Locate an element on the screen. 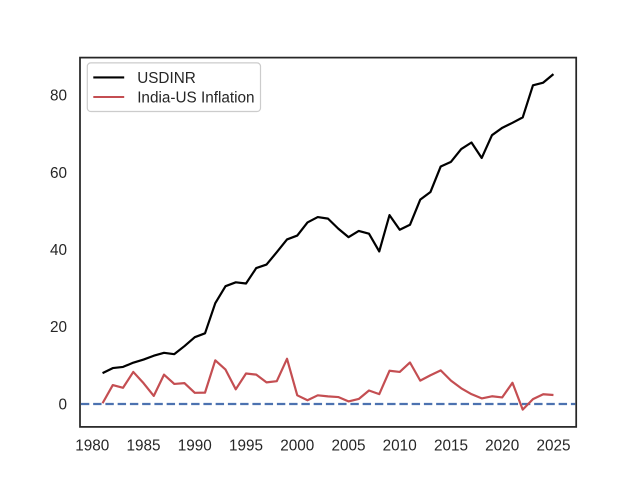 The height and width of the screenshot is (480, 640). svg-text: 20 is located at coordinates (58, 327).